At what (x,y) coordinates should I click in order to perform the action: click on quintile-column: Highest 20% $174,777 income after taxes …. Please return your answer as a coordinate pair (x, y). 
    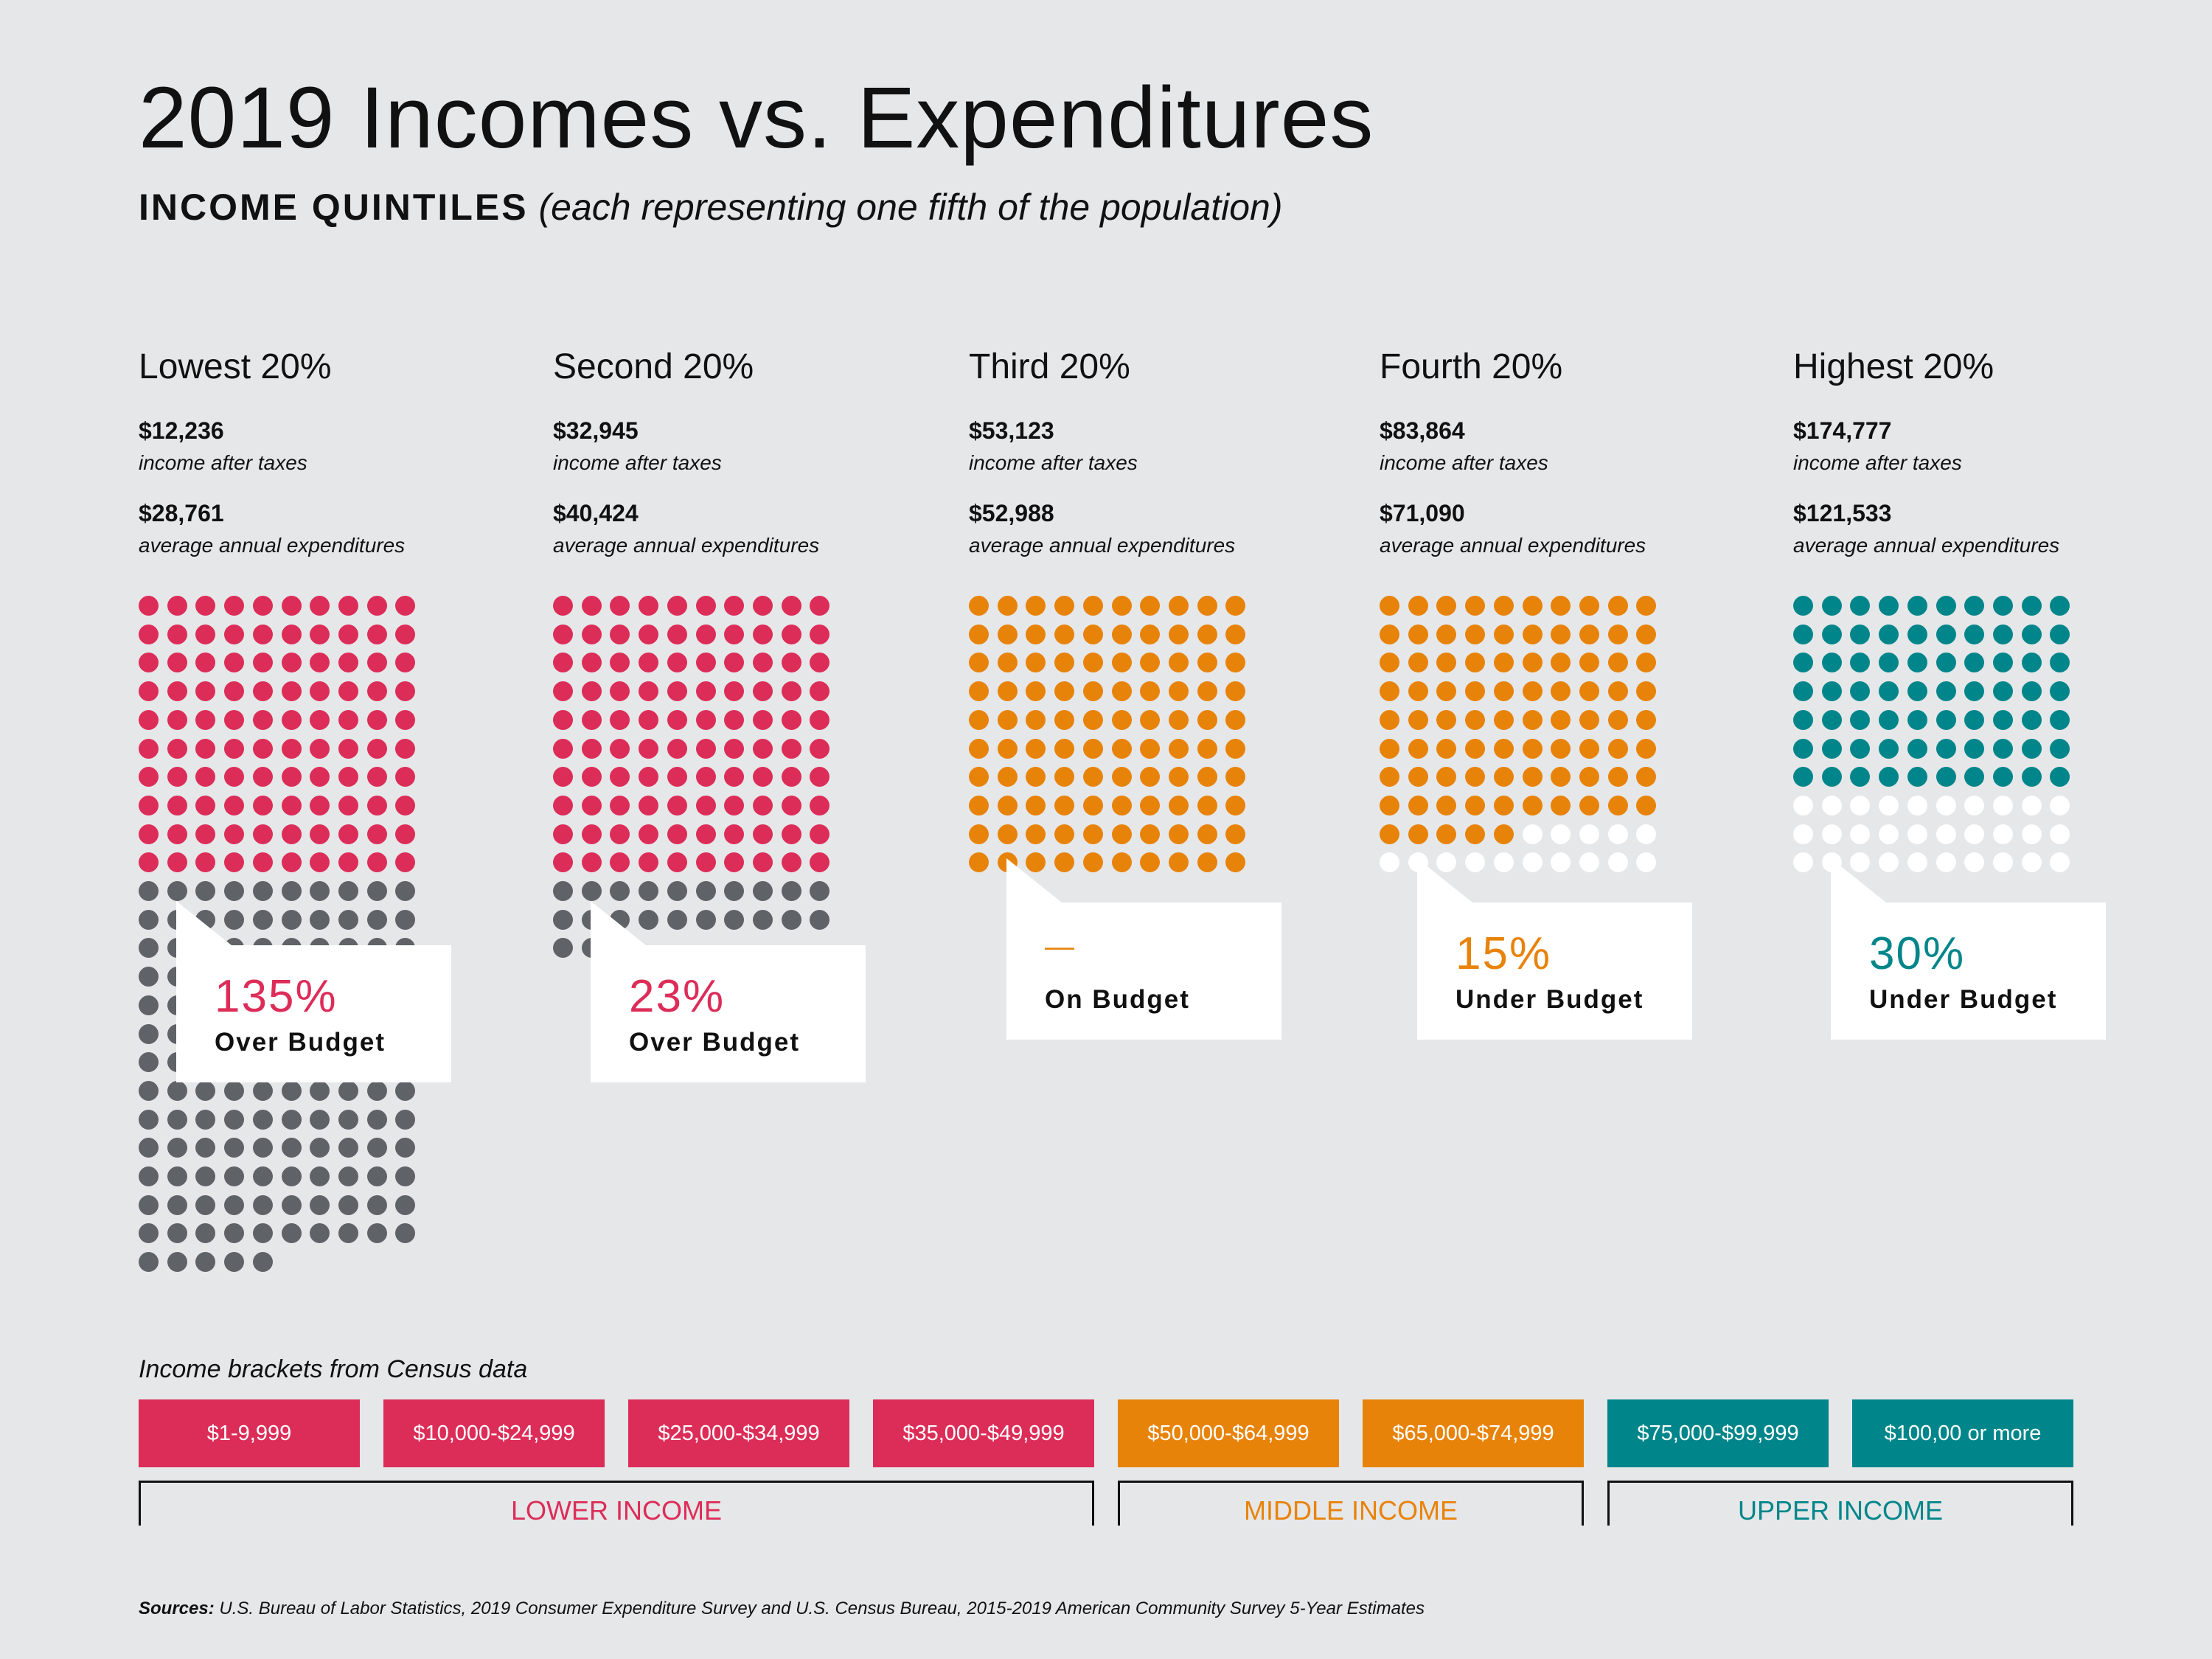
    Looking at the image, I should click on (1999, 826).